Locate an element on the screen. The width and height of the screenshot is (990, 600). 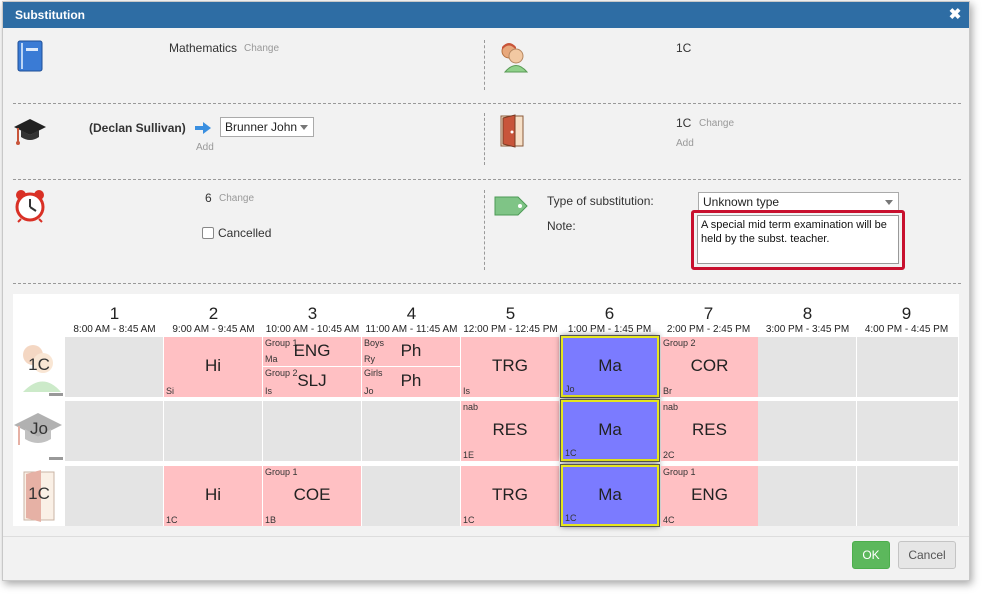
period-header: 3 10:00 AM - 10:45 AM is located at coordinates (312, 319).